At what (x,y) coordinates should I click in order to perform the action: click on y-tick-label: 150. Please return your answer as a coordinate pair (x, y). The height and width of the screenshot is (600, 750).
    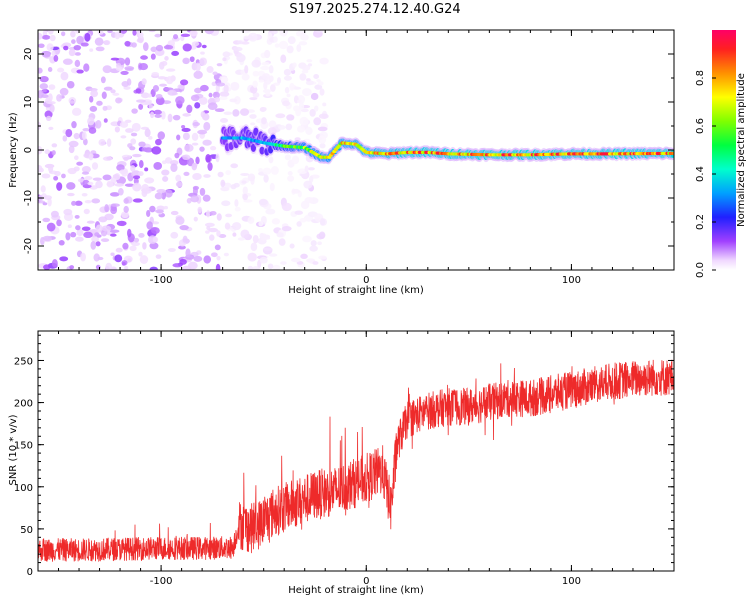
    Looking at the image, I should click on (23, 446).